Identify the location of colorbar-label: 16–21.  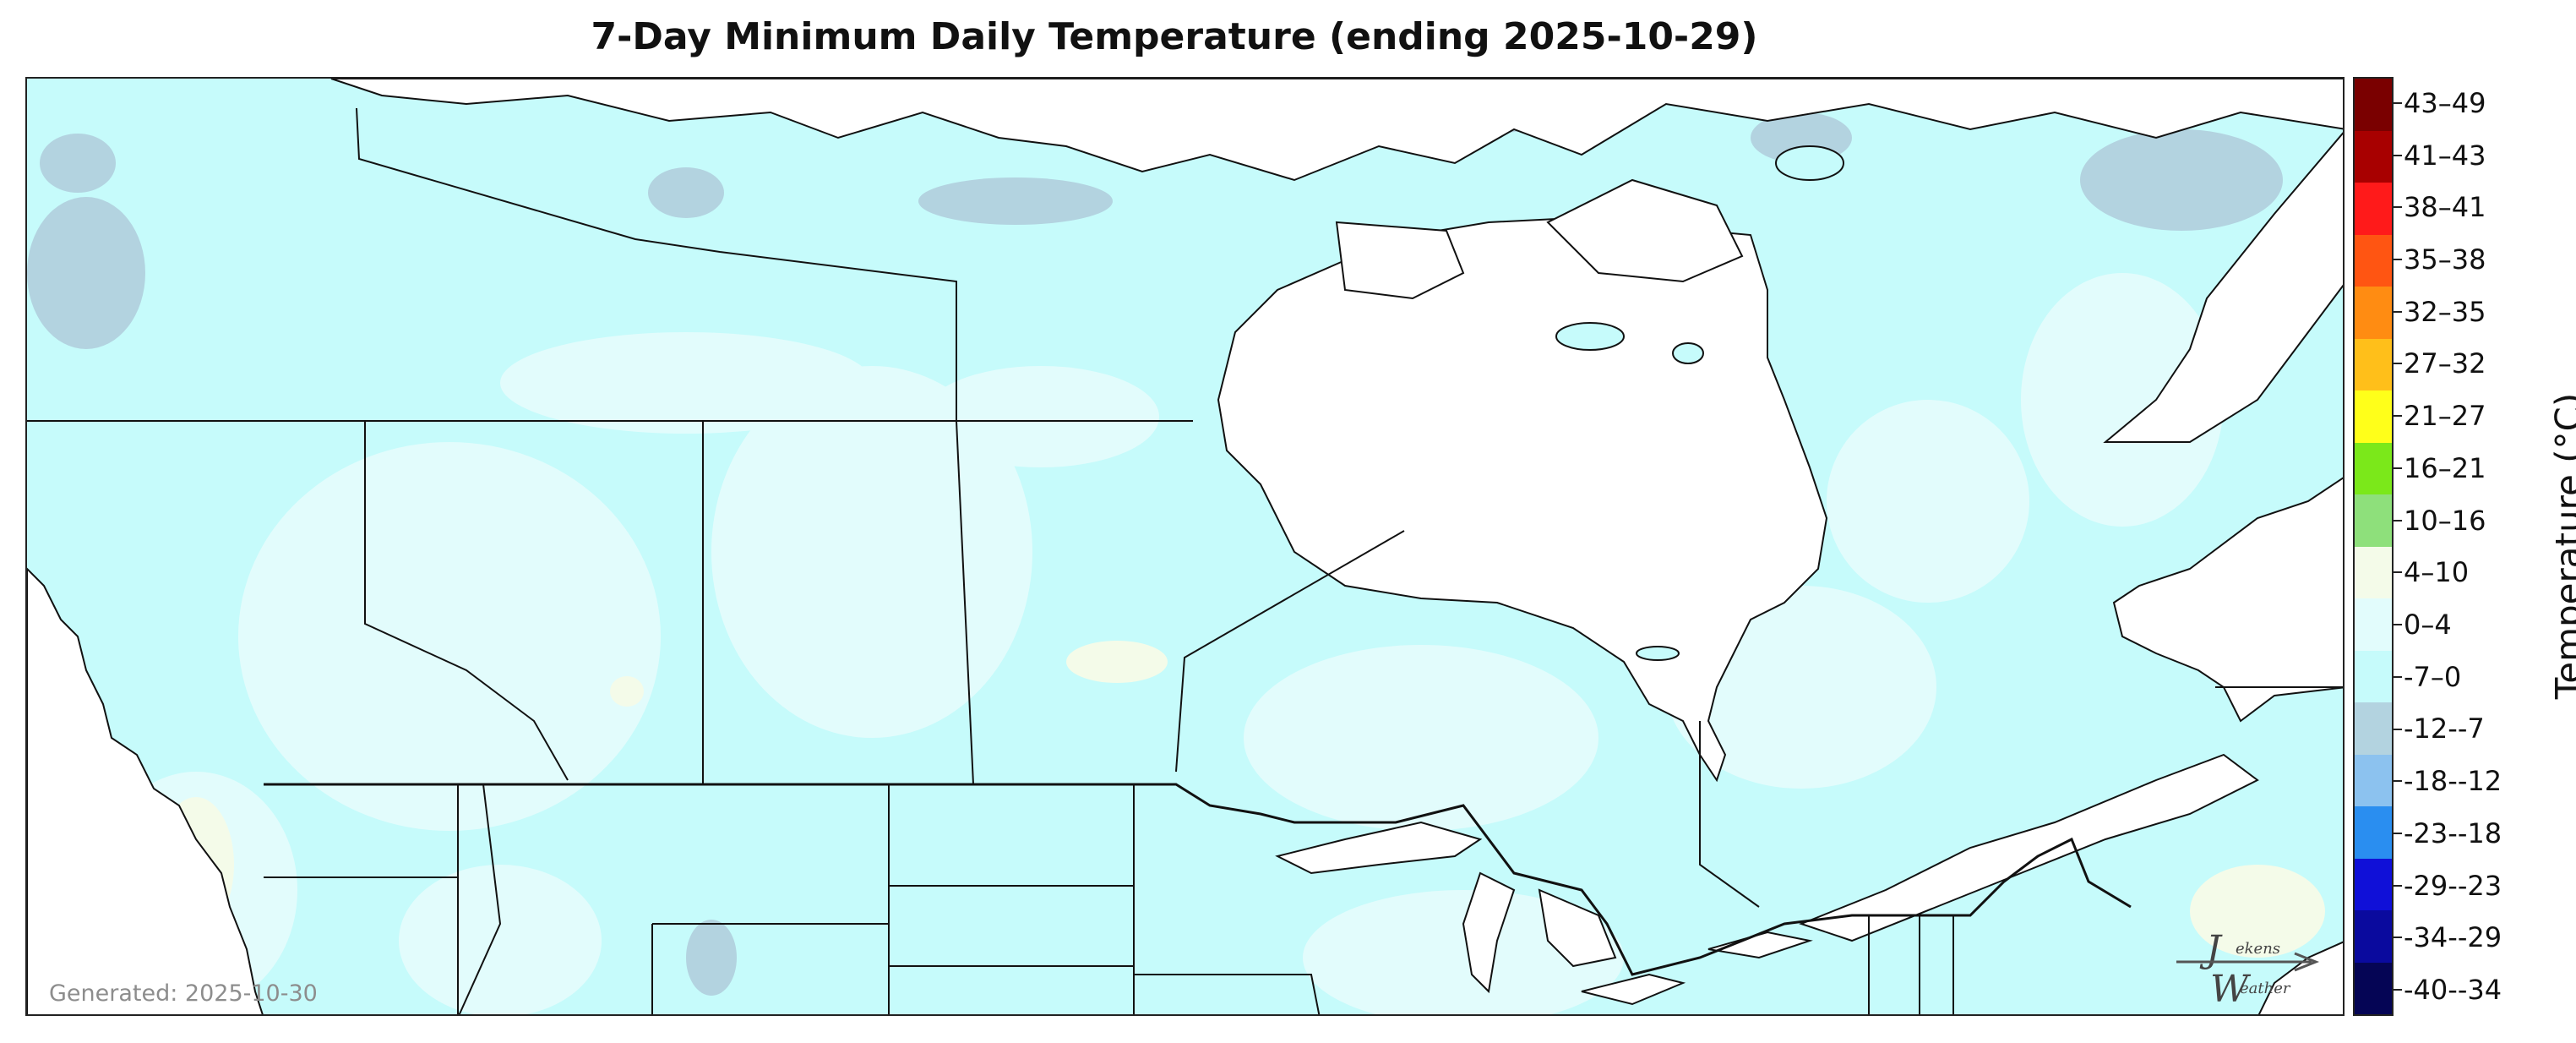
(2445, 467).